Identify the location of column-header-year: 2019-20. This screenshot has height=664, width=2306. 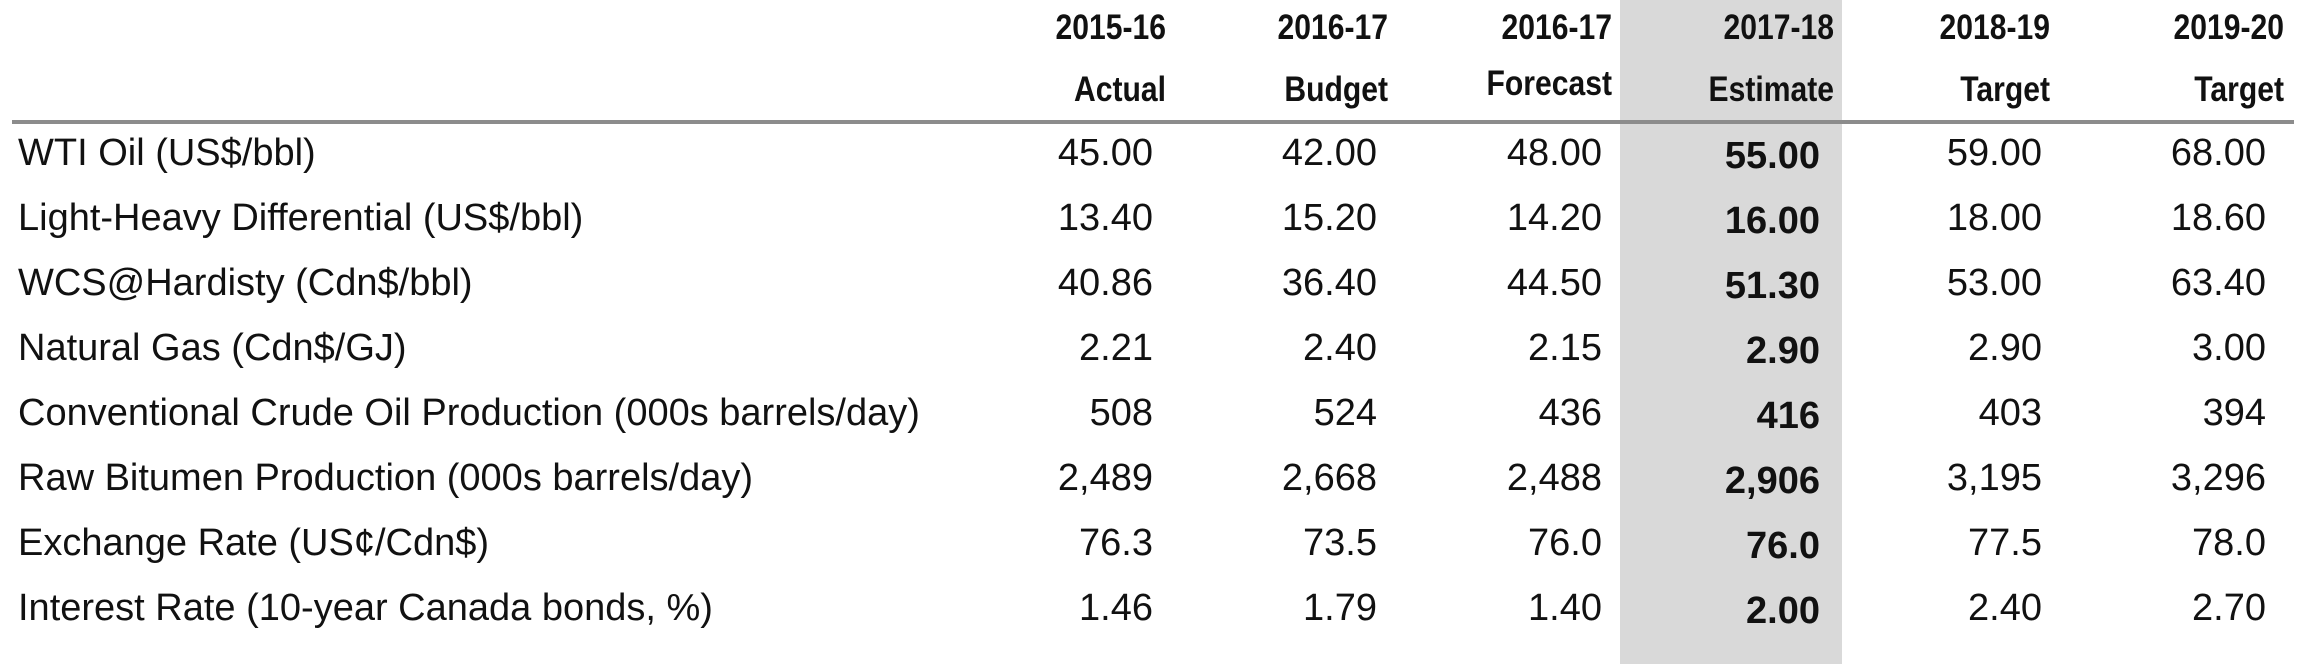
(2228, 27).